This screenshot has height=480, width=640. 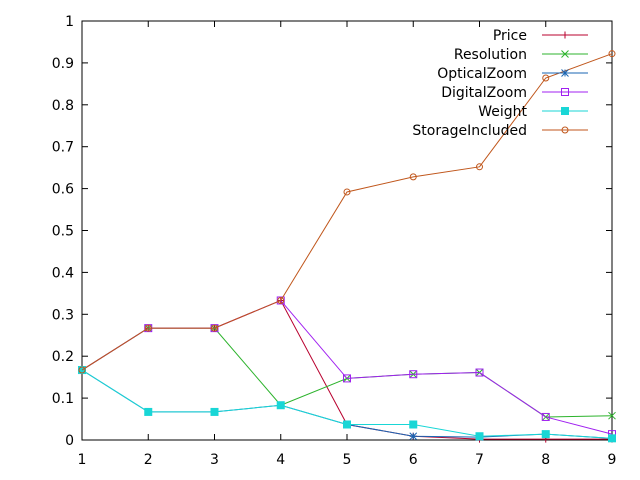 I want to click on legend-label: Weight, so click(x=502, y=112).